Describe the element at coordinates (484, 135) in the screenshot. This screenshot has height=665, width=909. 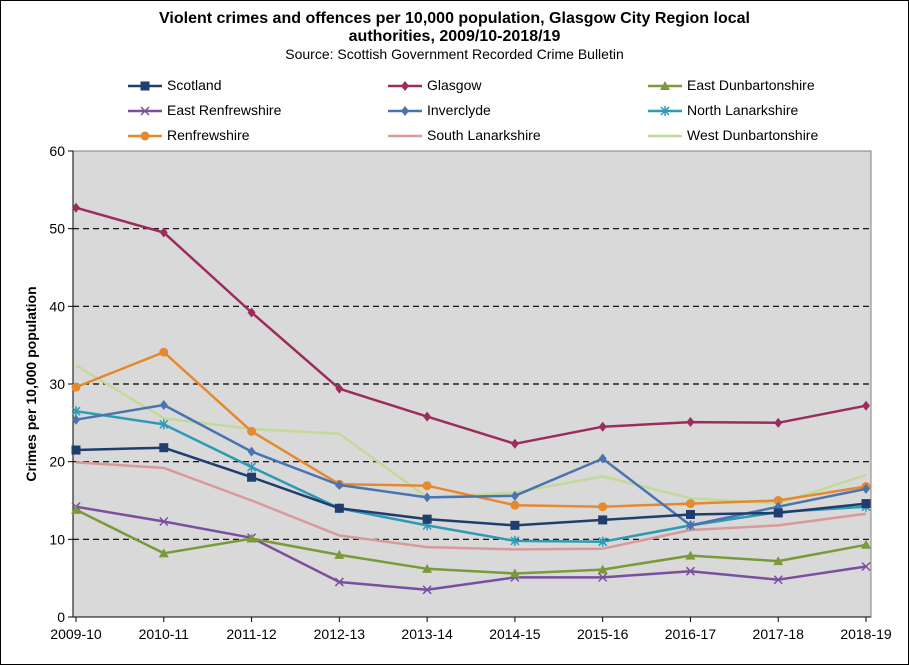
I see `legend-label: South Lanarkshire` at that location.